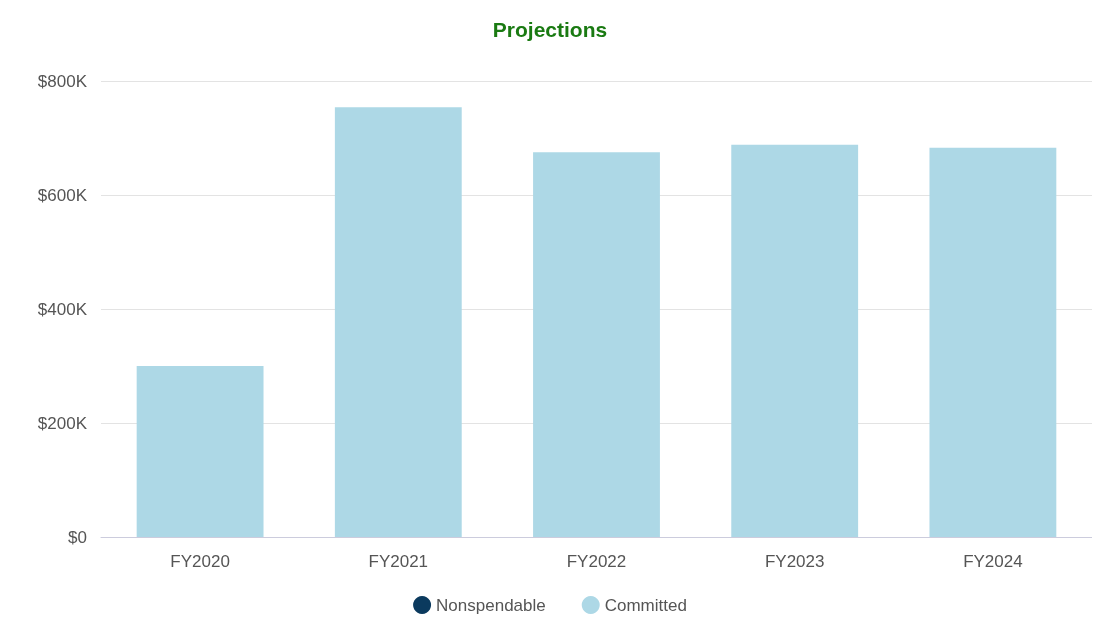  Describe the element at coordinates (62, 195) in the screenshot. I see `y-tick-label: $600K` at that location.